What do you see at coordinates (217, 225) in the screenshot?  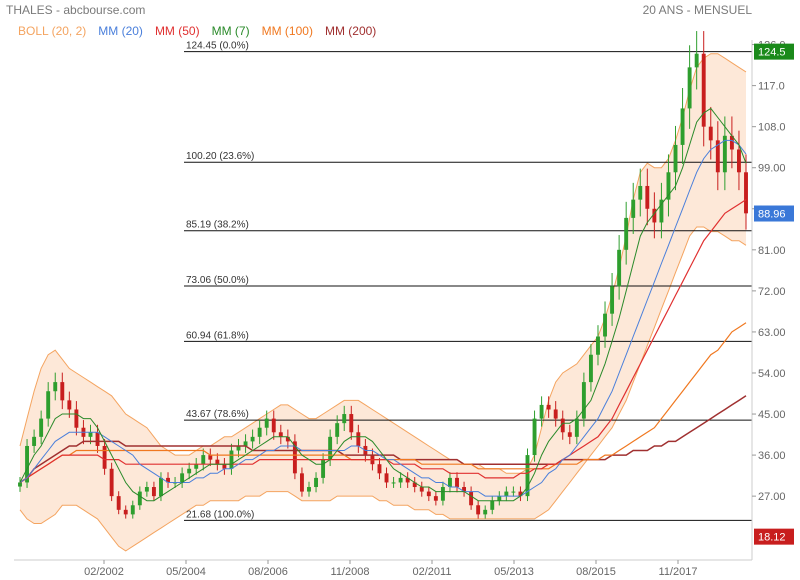 I see `fibonacci-label: 85.19 (38.2%)` at bounding box center [217, 225].